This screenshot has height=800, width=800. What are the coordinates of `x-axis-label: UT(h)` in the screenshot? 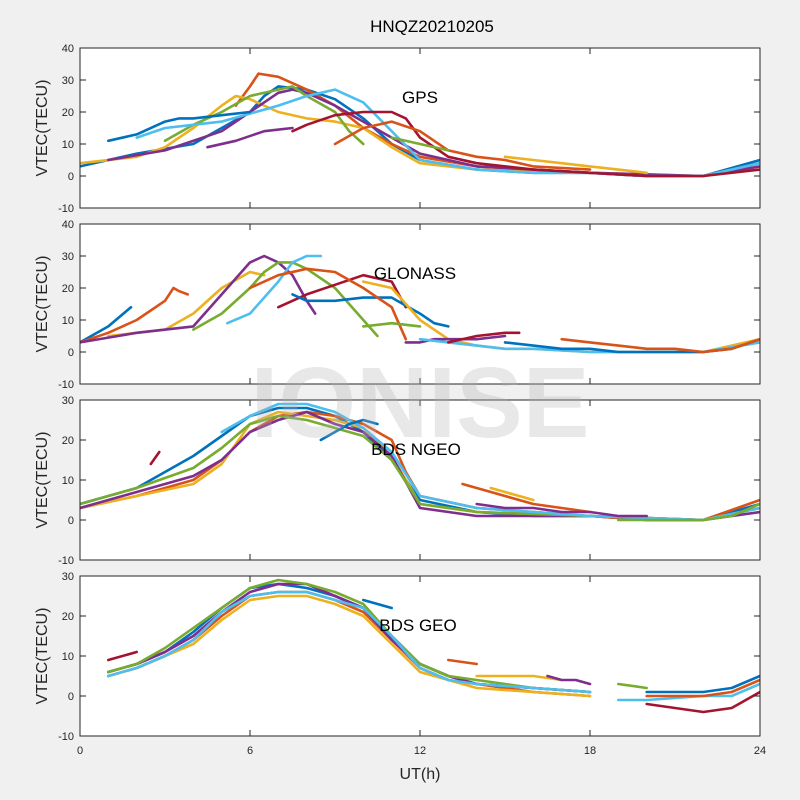 It's located at (420, 774).